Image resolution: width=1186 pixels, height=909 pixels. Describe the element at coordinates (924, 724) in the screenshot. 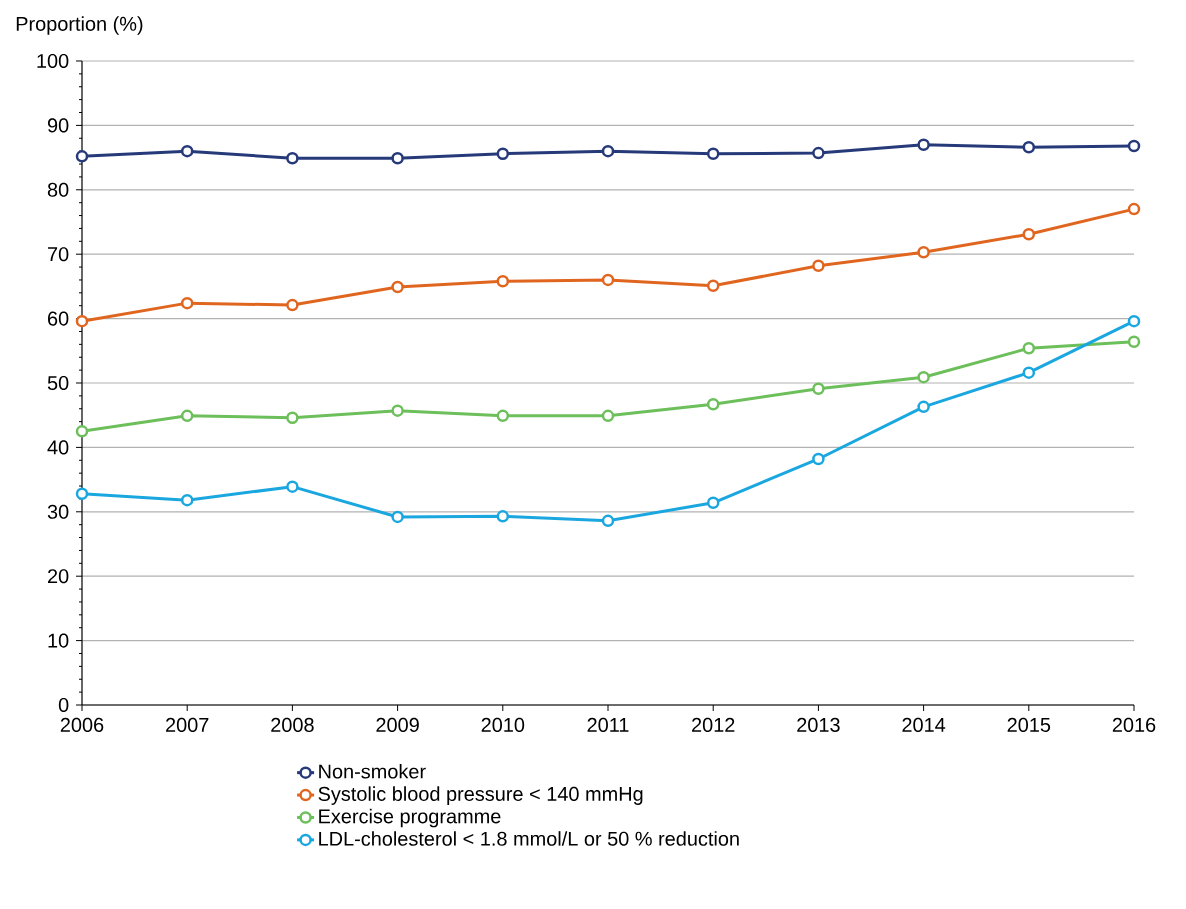

I see `x-tick-label: 2014` at that location.